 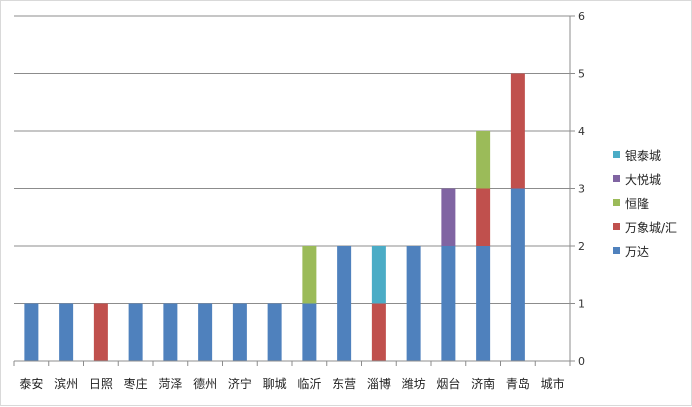 What do you see at coordinates (66, 383) in the screenshot?
I see `x-tick-label: 滨州` at bounding box center [66, 383].